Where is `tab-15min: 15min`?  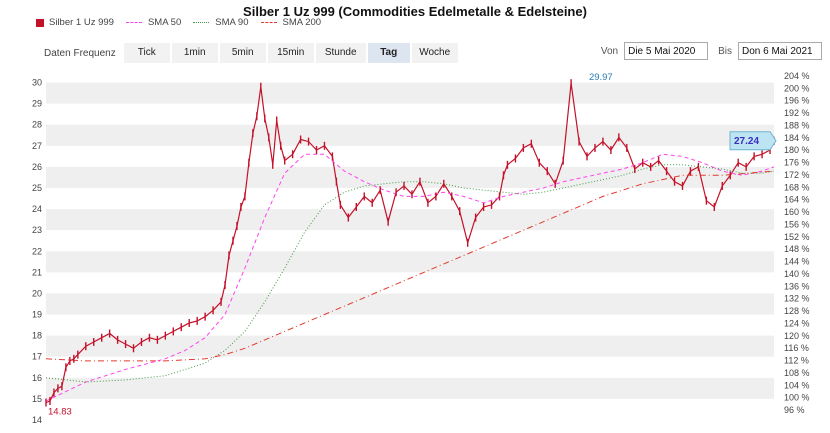 tab-15min: 15min is located at coordinates (290, 53).